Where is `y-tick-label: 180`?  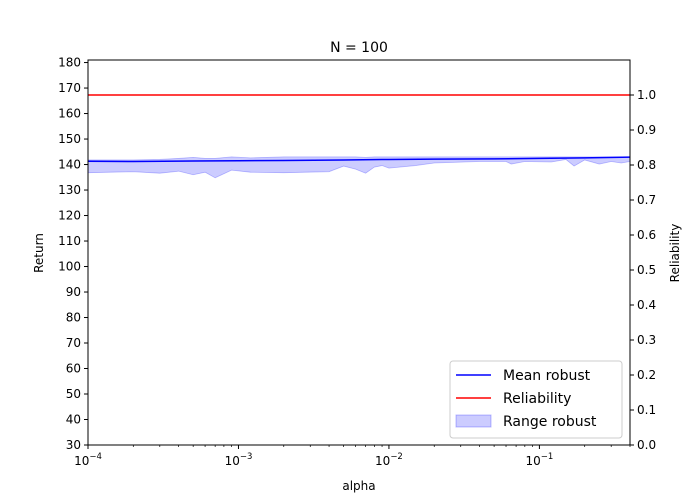 y-tick-label: 180 is located at coordinates (69, 63).